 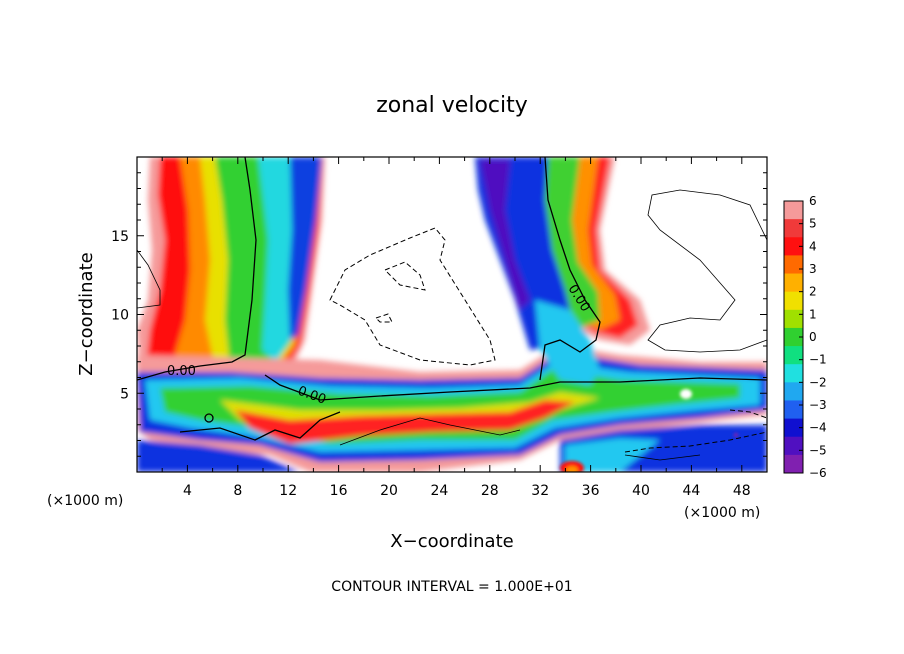 I want to click on x-tick-label: 16, so click(x=339, y=491).